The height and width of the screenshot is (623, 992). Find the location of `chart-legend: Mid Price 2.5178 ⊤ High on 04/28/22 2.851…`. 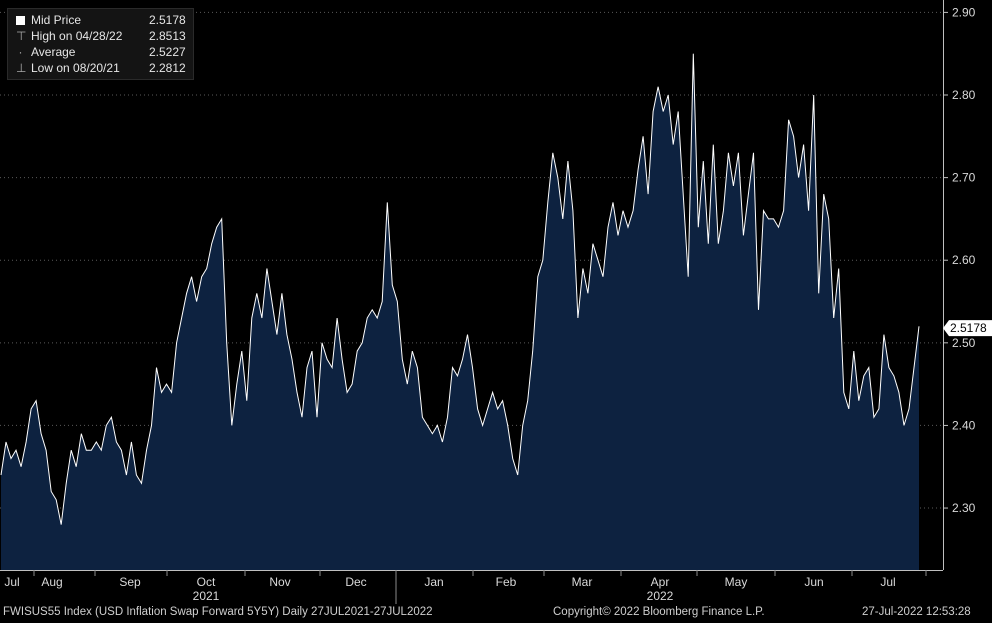

chart-legend: Mid Price 2.5178 ⊤ High on 04/28/22 2.851… is located at coordinates (100, 44).